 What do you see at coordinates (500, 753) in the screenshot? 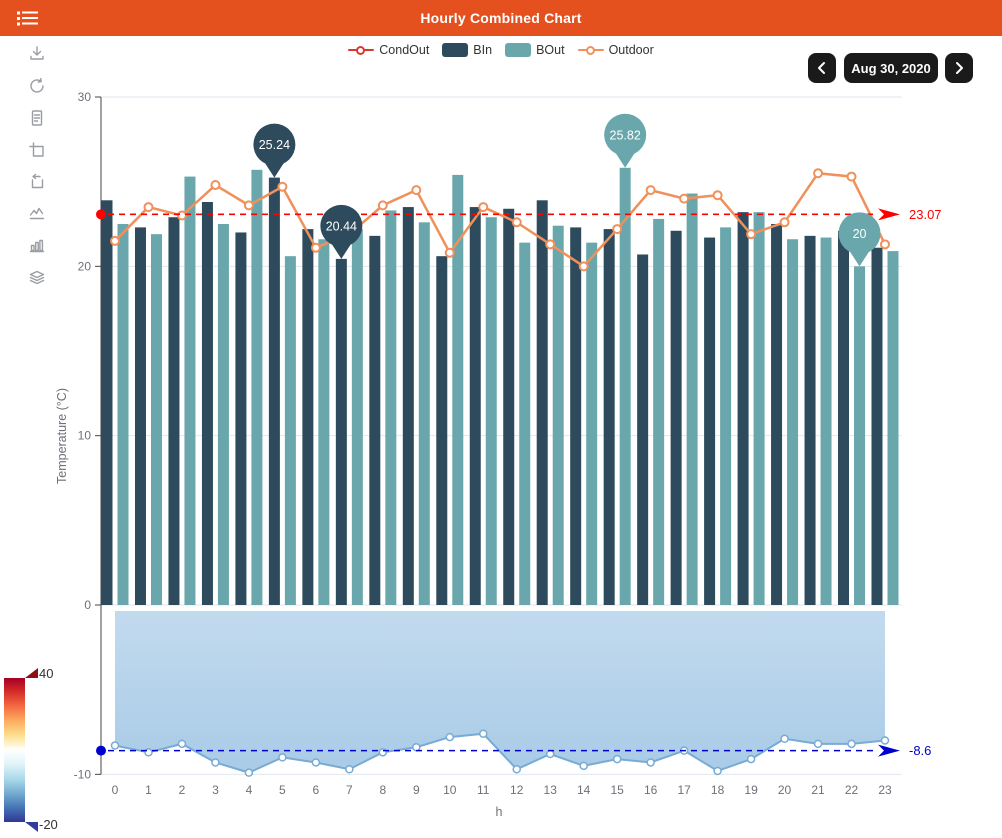
I see `bottom-line-series` at bounding box center [500, 753].